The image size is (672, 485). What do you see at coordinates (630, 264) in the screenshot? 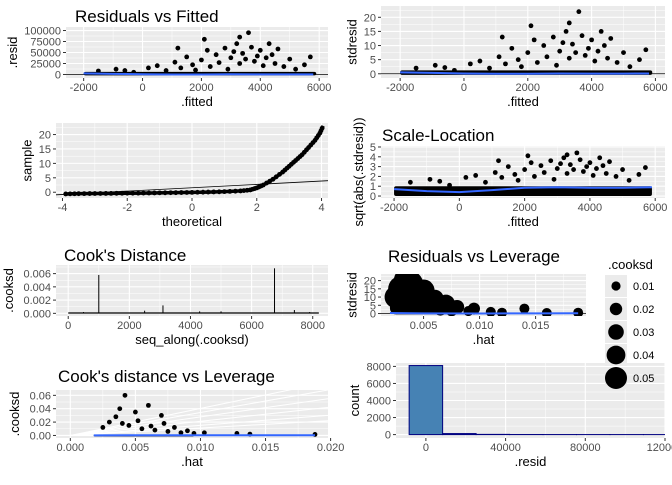
I see `legend-title: .cooksd` at bounding box center [630, 264].